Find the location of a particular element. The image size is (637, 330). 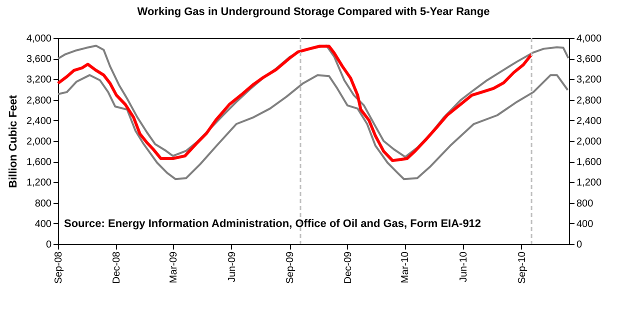

x-tick-label: Sep-09 is located at coordinates (290, 267).